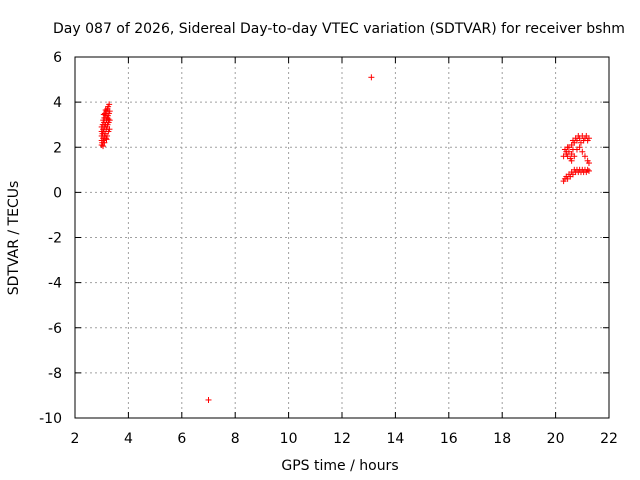 This screenshot has height=480, width=640. I want to click on y-tick-label: -8, so click(55, 374).